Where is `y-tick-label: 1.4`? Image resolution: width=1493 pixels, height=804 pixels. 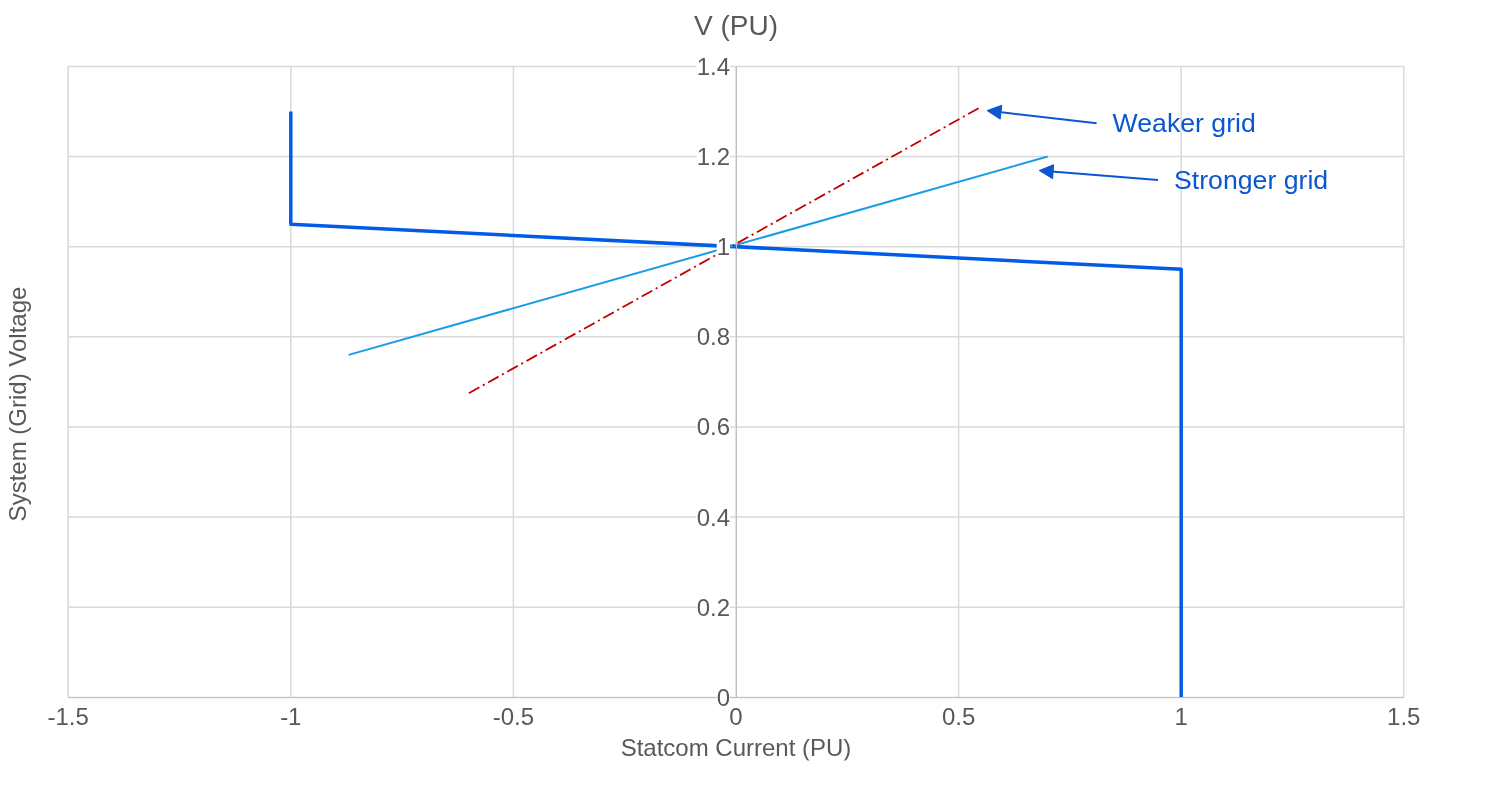
y-tick-label: 1.4 is located at coordinates (713, 66).